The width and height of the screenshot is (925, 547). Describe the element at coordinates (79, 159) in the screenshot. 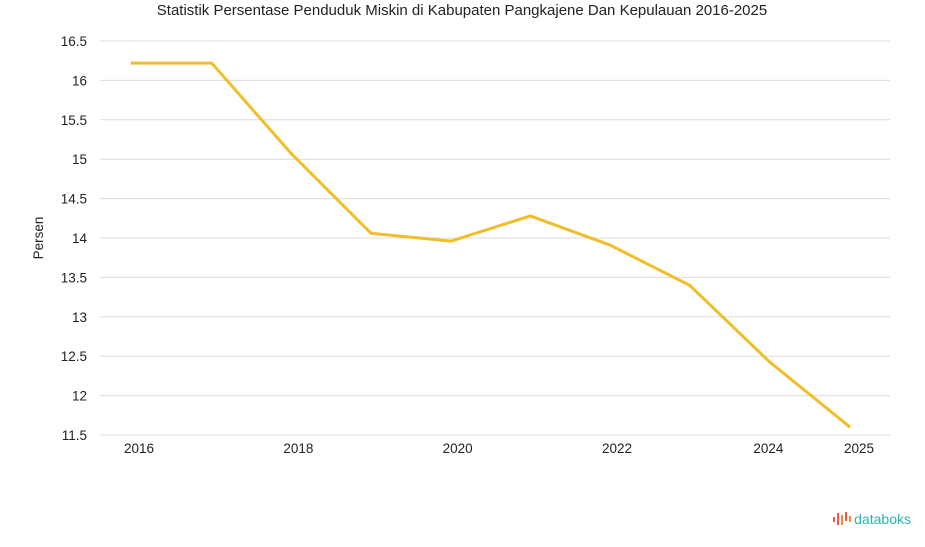

I see `y-tick-label: 15` at that location.